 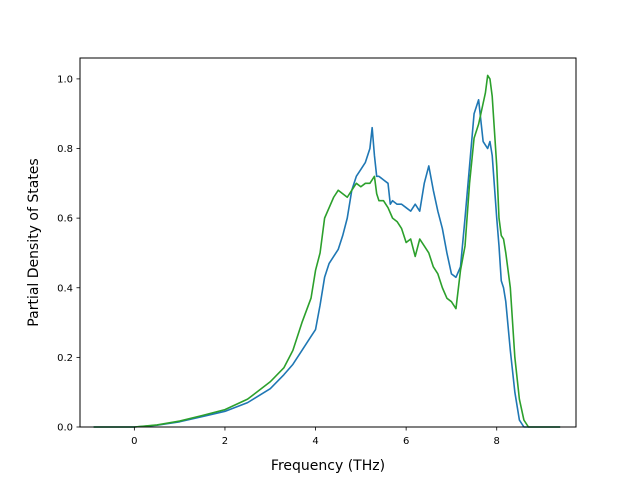 I want to click on x-tick-label: 2, so click(x=225, y=441).